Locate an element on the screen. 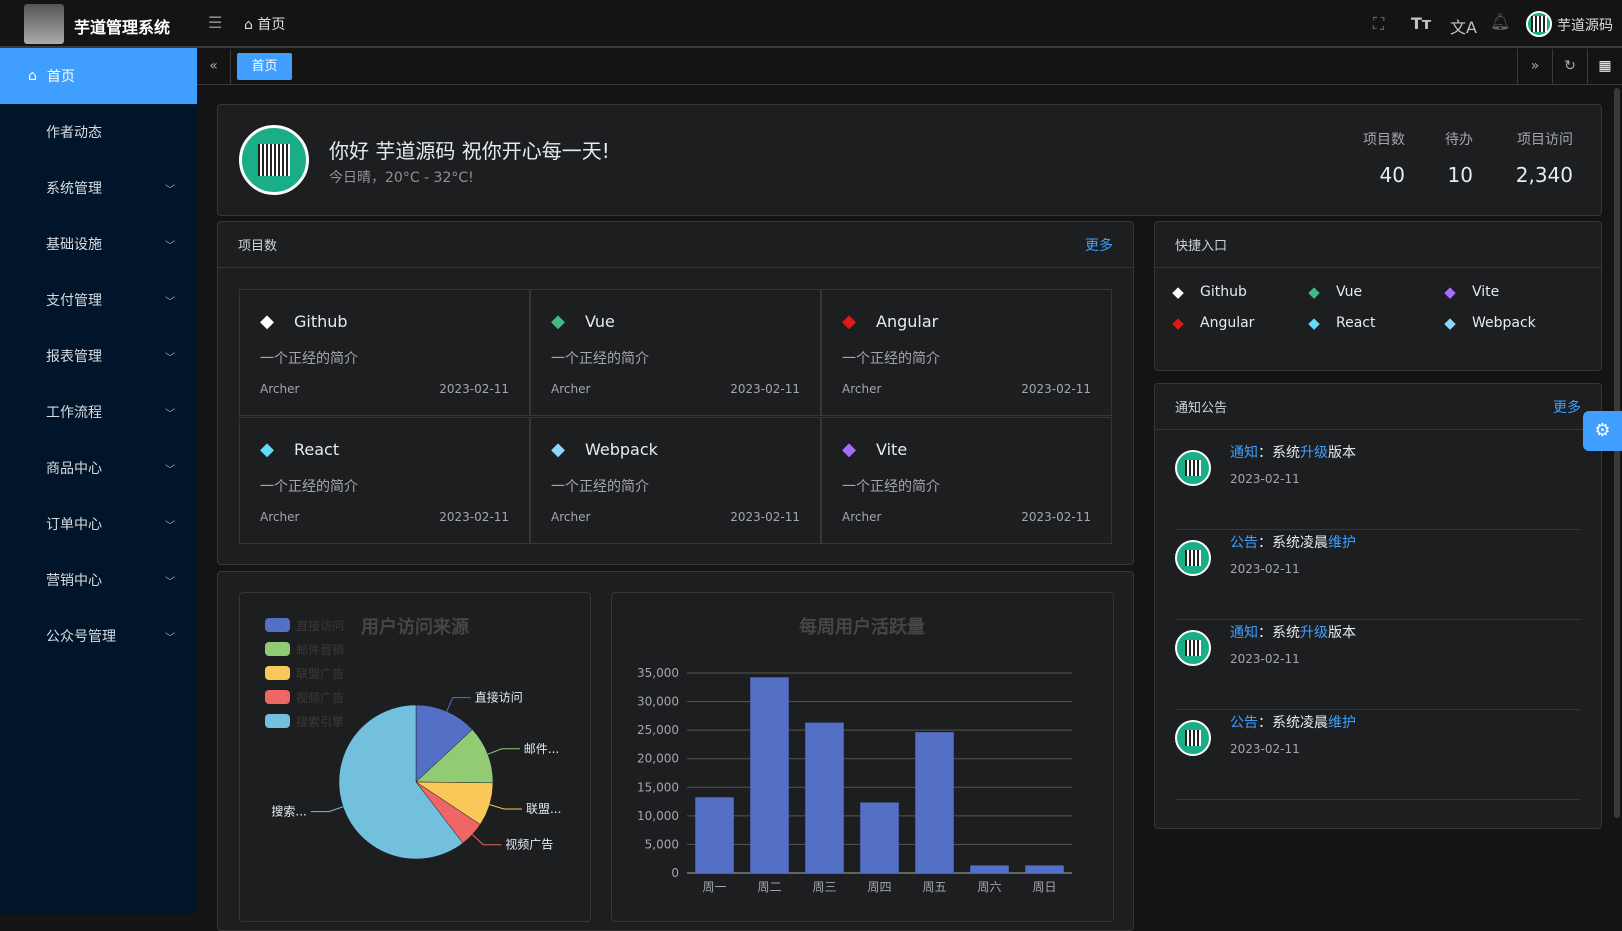 This screenshot has height=931, width=1622. legend-label: 搜索引擎 is located at coordinates (320, 721).